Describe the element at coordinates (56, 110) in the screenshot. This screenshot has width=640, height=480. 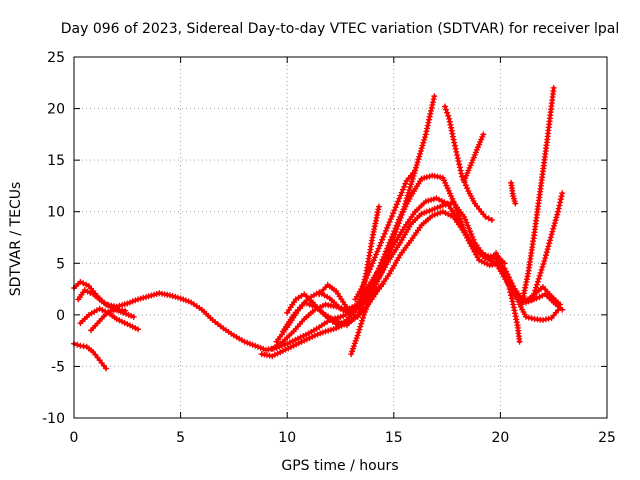
I see `y-tick-label: 20` at that location.